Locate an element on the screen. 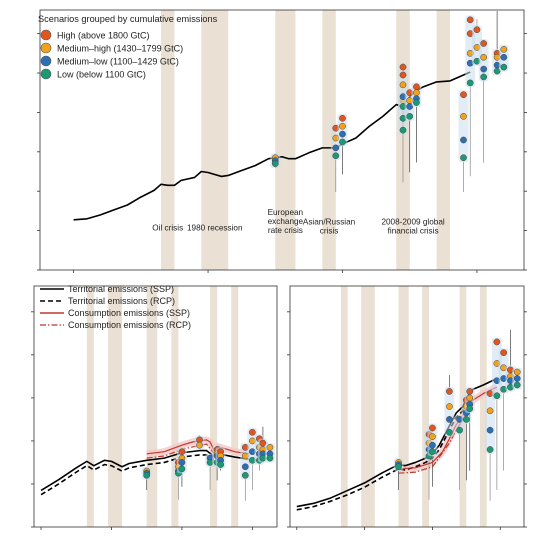 The width and height of the screenshot is (550, 547). legend-label-consumption-ssp: Consumption emissions (SSP) is located at coordinates (129, 313).